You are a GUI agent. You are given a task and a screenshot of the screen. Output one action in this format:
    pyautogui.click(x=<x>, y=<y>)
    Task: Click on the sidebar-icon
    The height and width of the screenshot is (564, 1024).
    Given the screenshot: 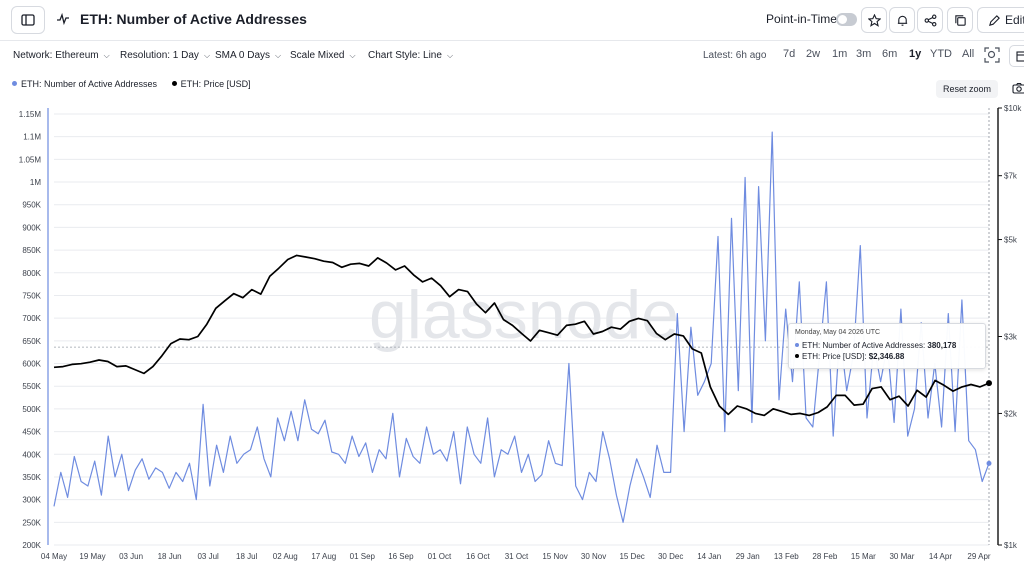 What is the action you would take?
    pyautogui.click(x=28, y=20)
    